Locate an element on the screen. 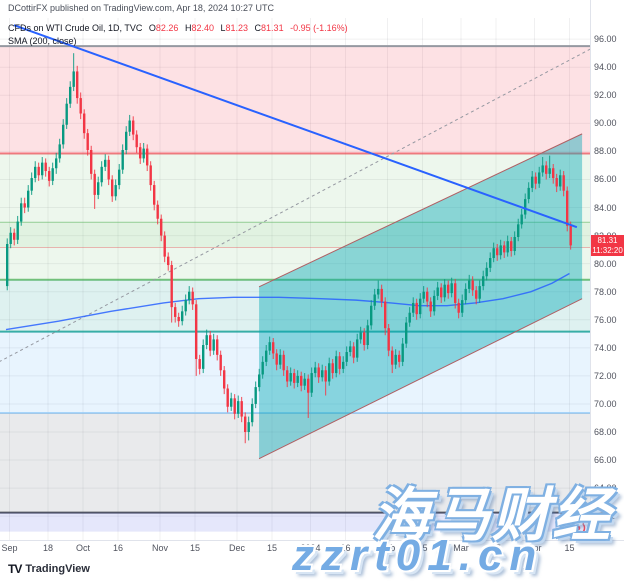 Image resolution: width=624 pixels, height=584 pixels. price-tick-label: 70.00 is located at coordinates (605, 403).